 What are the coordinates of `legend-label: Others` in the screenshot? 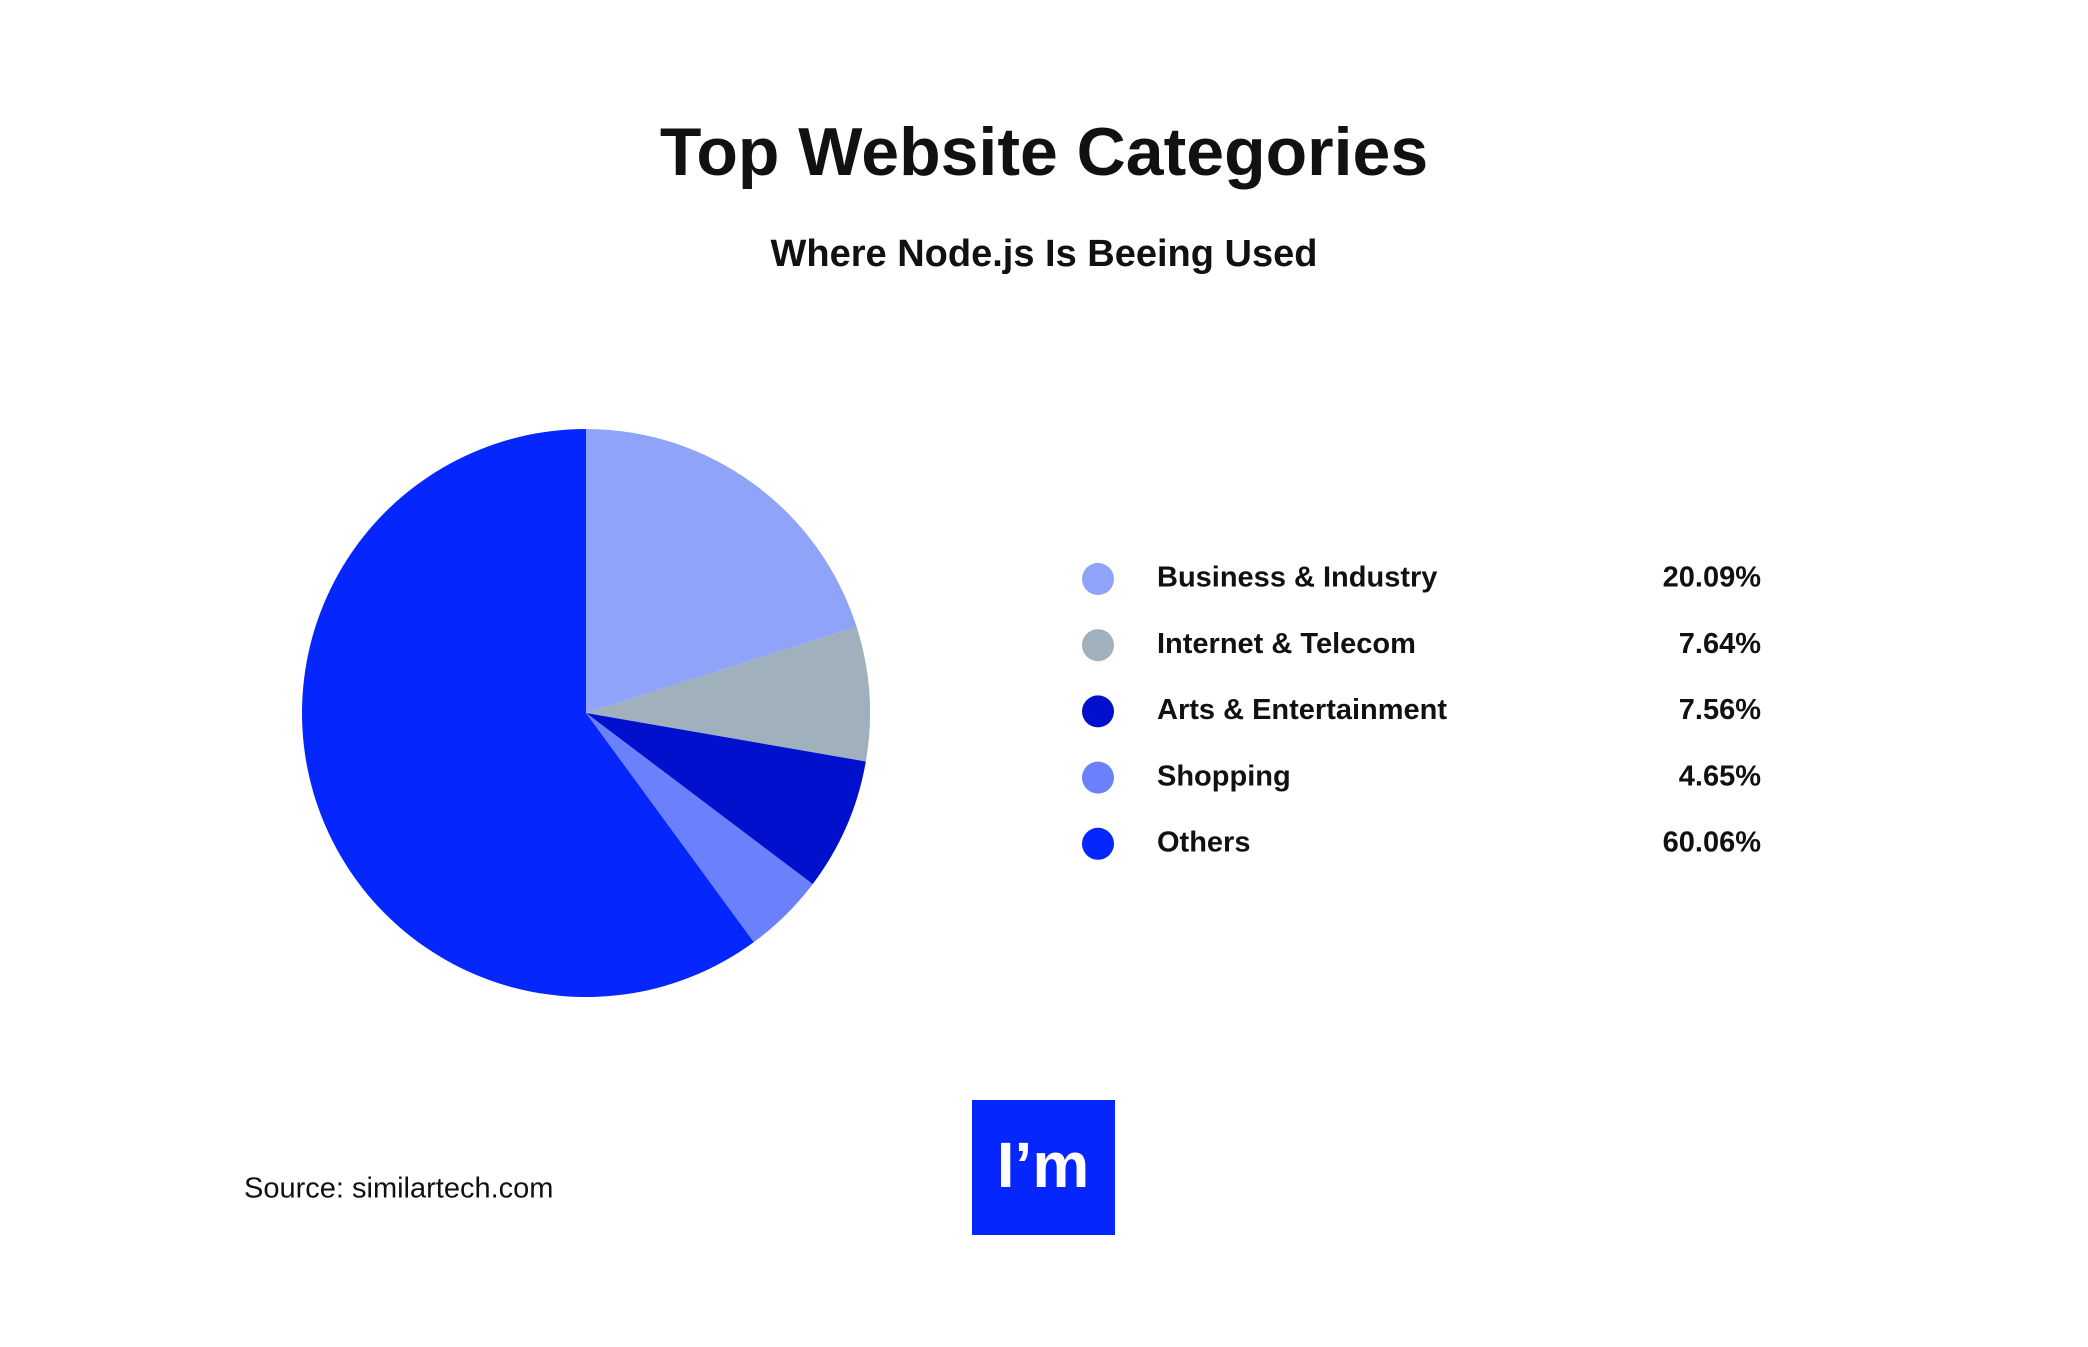 It's located at (1203, 842).